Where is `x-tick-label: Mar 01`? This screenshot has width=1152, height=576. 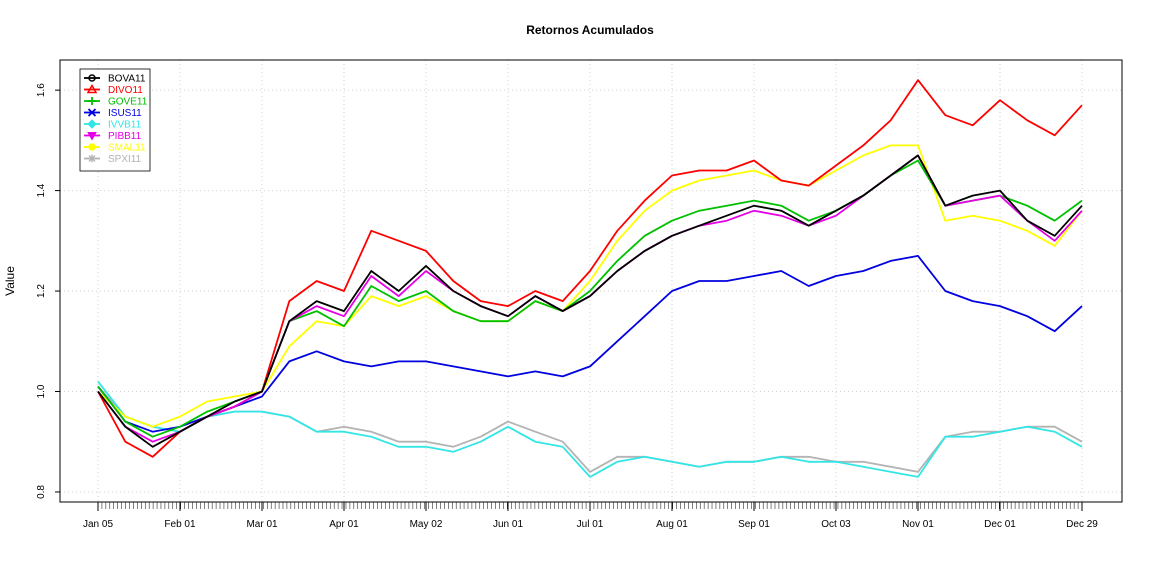 x-tick-label: Mar 01 is located at coordinates (262, 524).